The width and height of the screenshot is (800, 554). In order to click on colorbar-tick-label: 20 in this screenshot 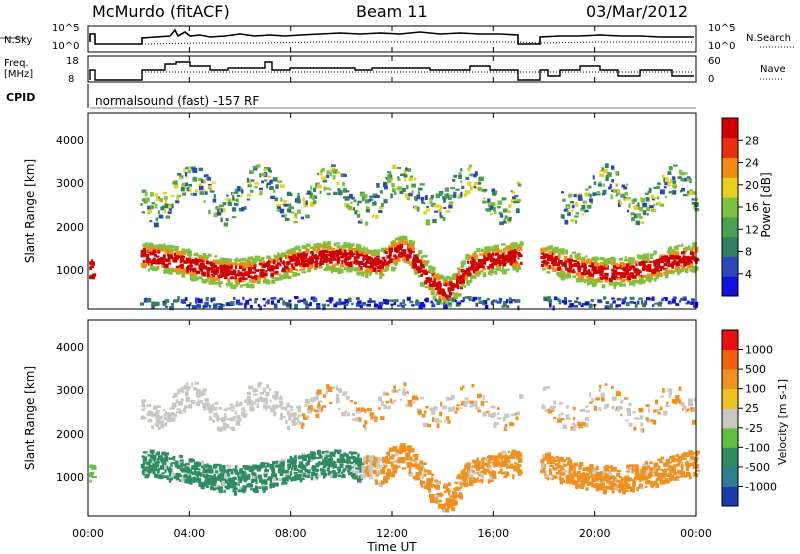, I will do `click(752, 185)`.